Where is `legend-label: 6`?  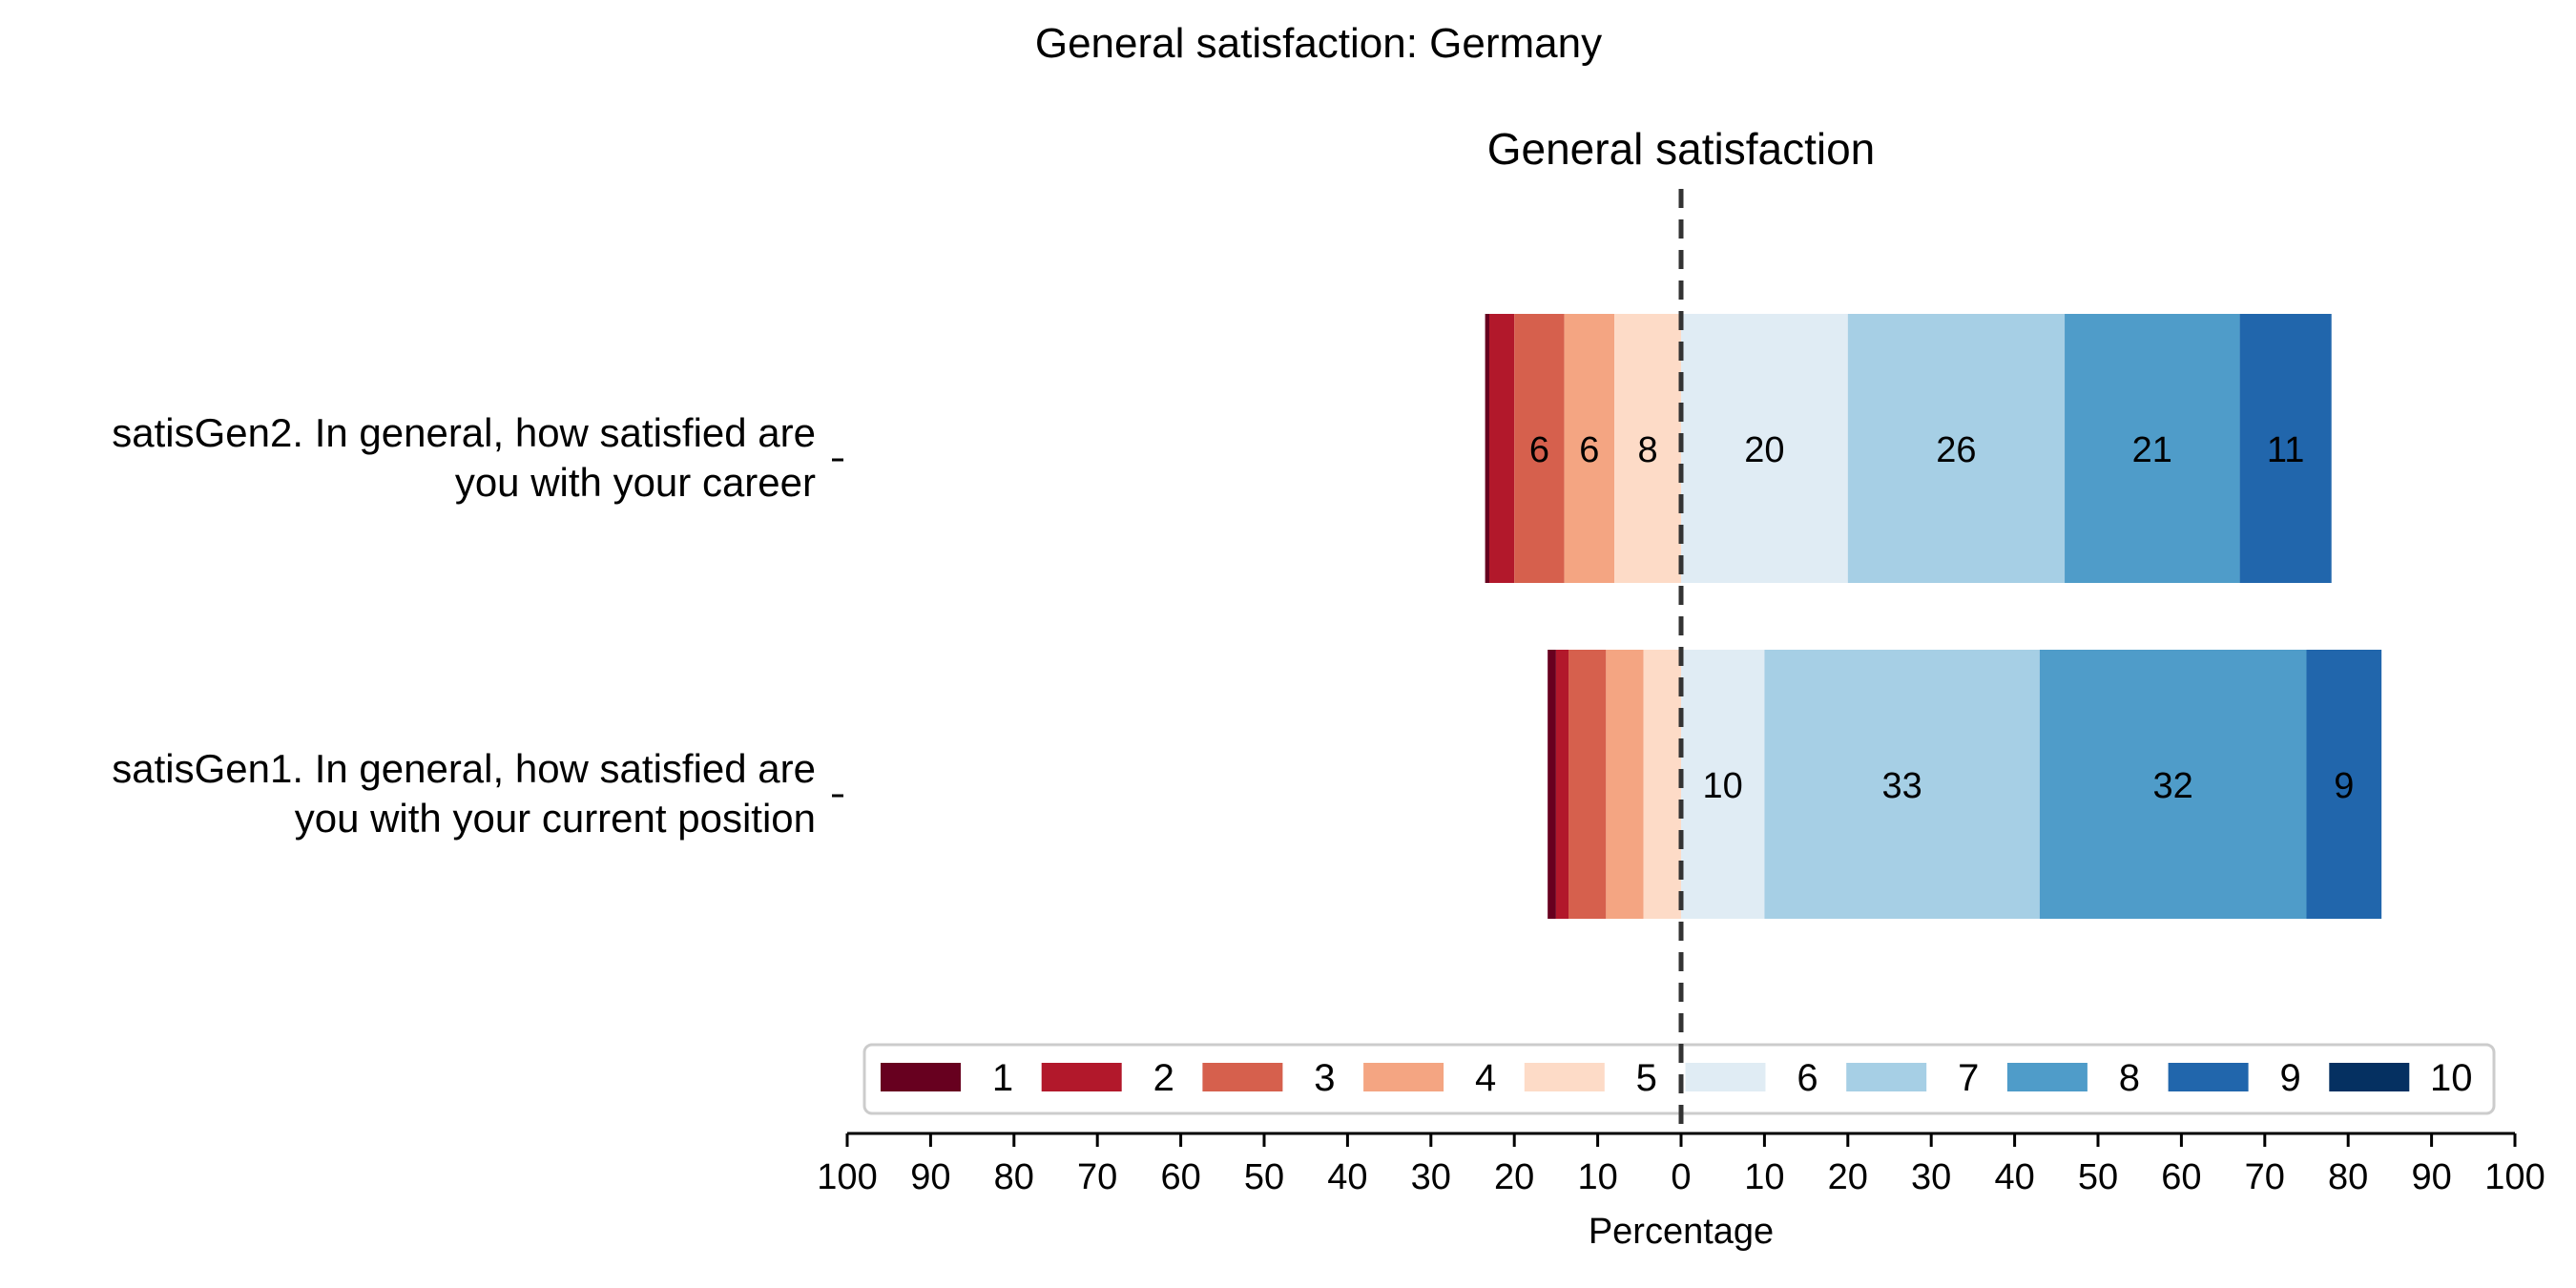
legend-label: 6 is located at coordinates (1807, 1078).